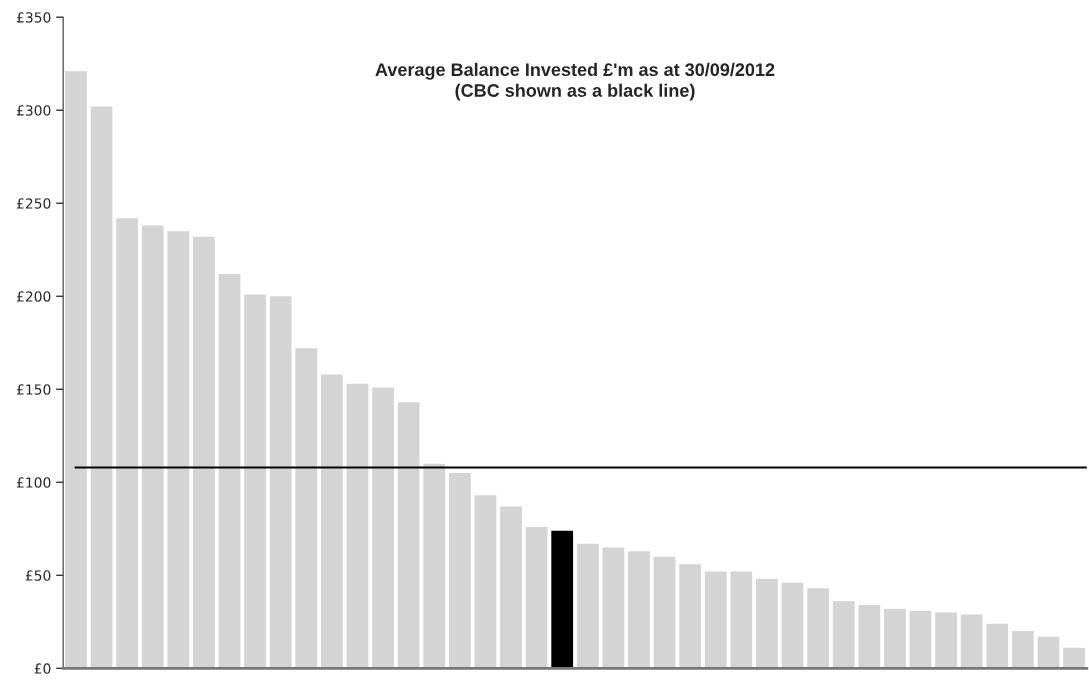 The width and height of the screenshot is (1089, 689). What do you see at coordinates (33, 296) in the screenshot?
I see `y-tick-label: £200` at bounding box center [33, 296].